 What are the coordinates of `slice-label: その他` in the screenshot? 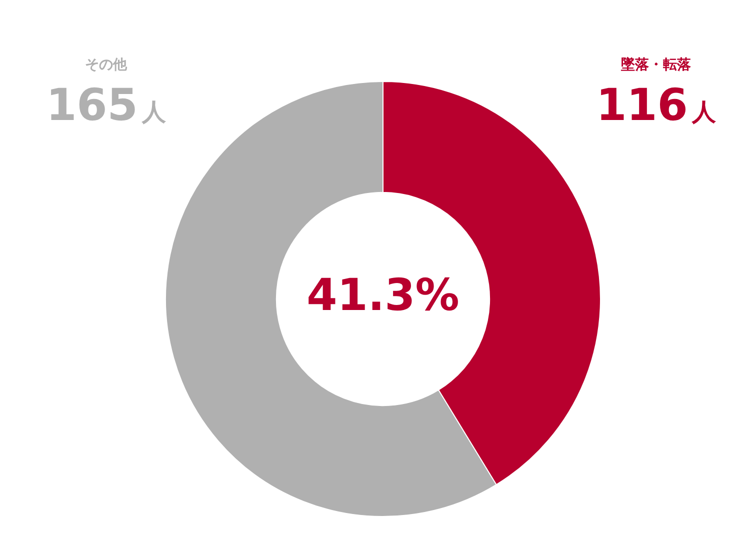 It's located at (106, 65).